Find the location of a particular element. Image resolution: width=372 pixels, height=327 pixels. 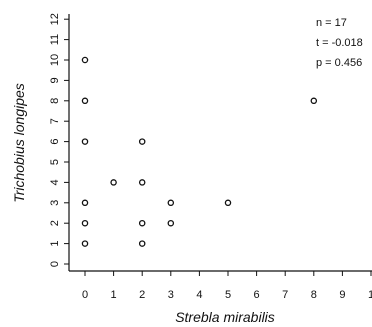

y-tick-label: 0 is located at coordinates (55, 264).